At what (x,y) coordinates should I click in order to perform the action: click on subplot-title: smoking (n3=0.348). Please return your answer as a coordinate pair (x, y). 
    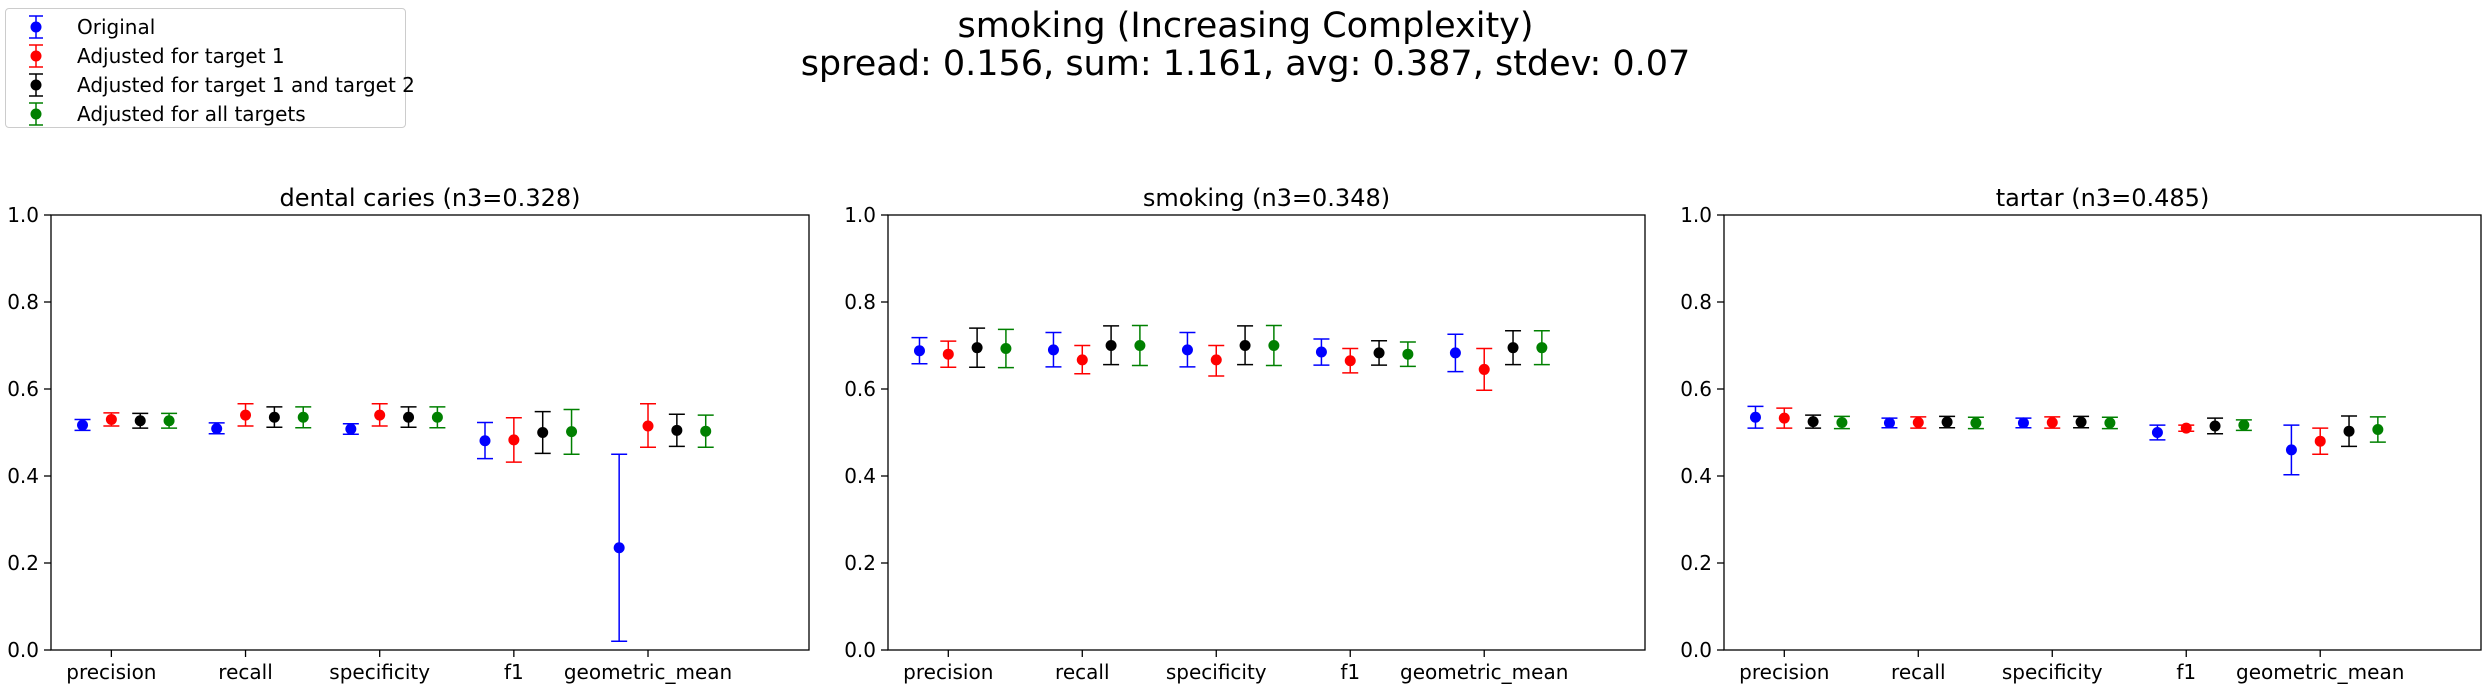
    Looking at the image, I should click on (1266, 198).